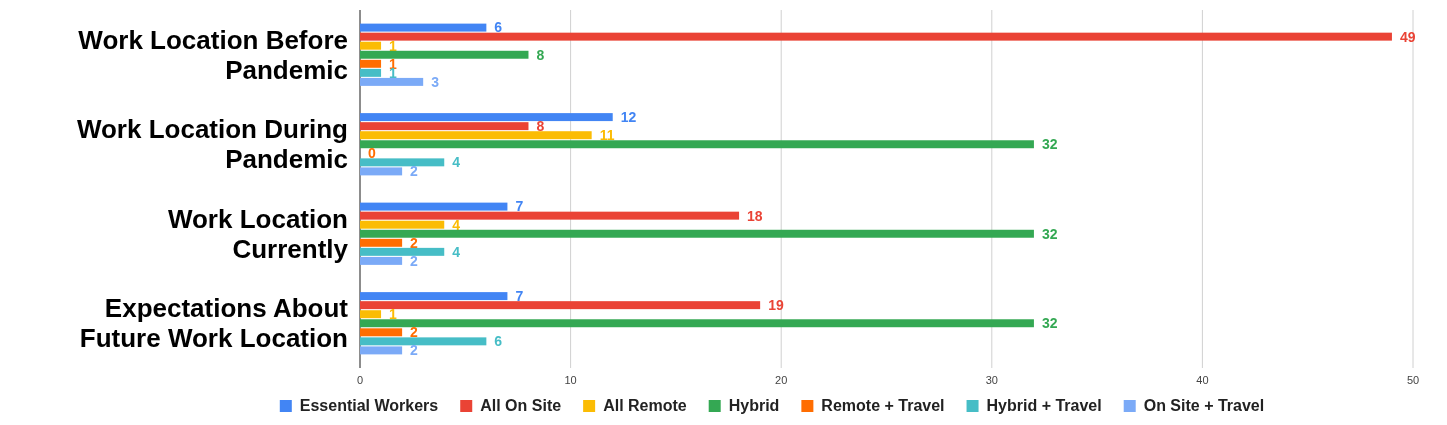 The image size is (1447, 425). Describe the element at coordinates (607, 135) in the screenshot. I see `data-label: 11` at that location.